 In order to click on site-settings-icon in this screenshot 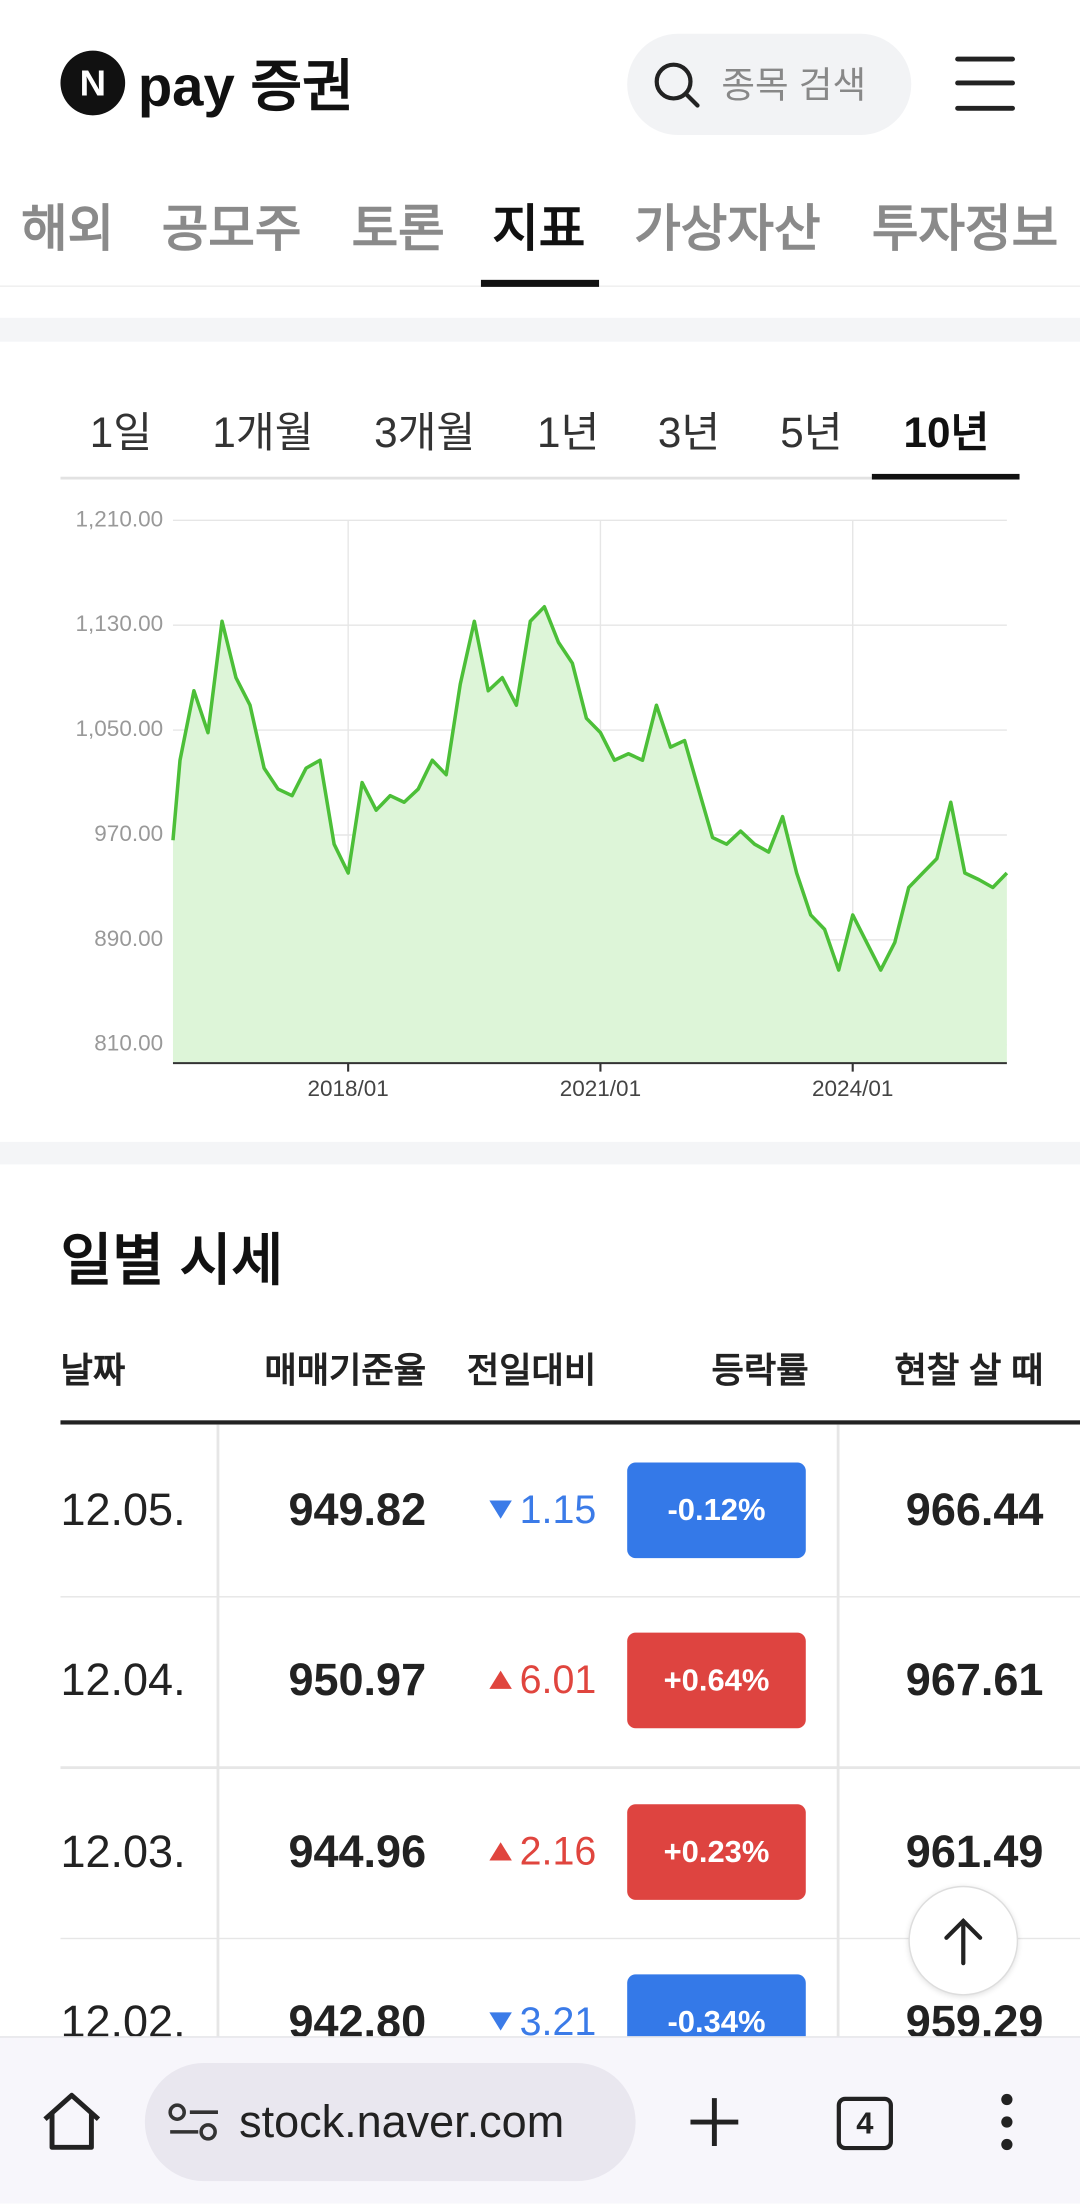, I will do `click(193, 2122)`.